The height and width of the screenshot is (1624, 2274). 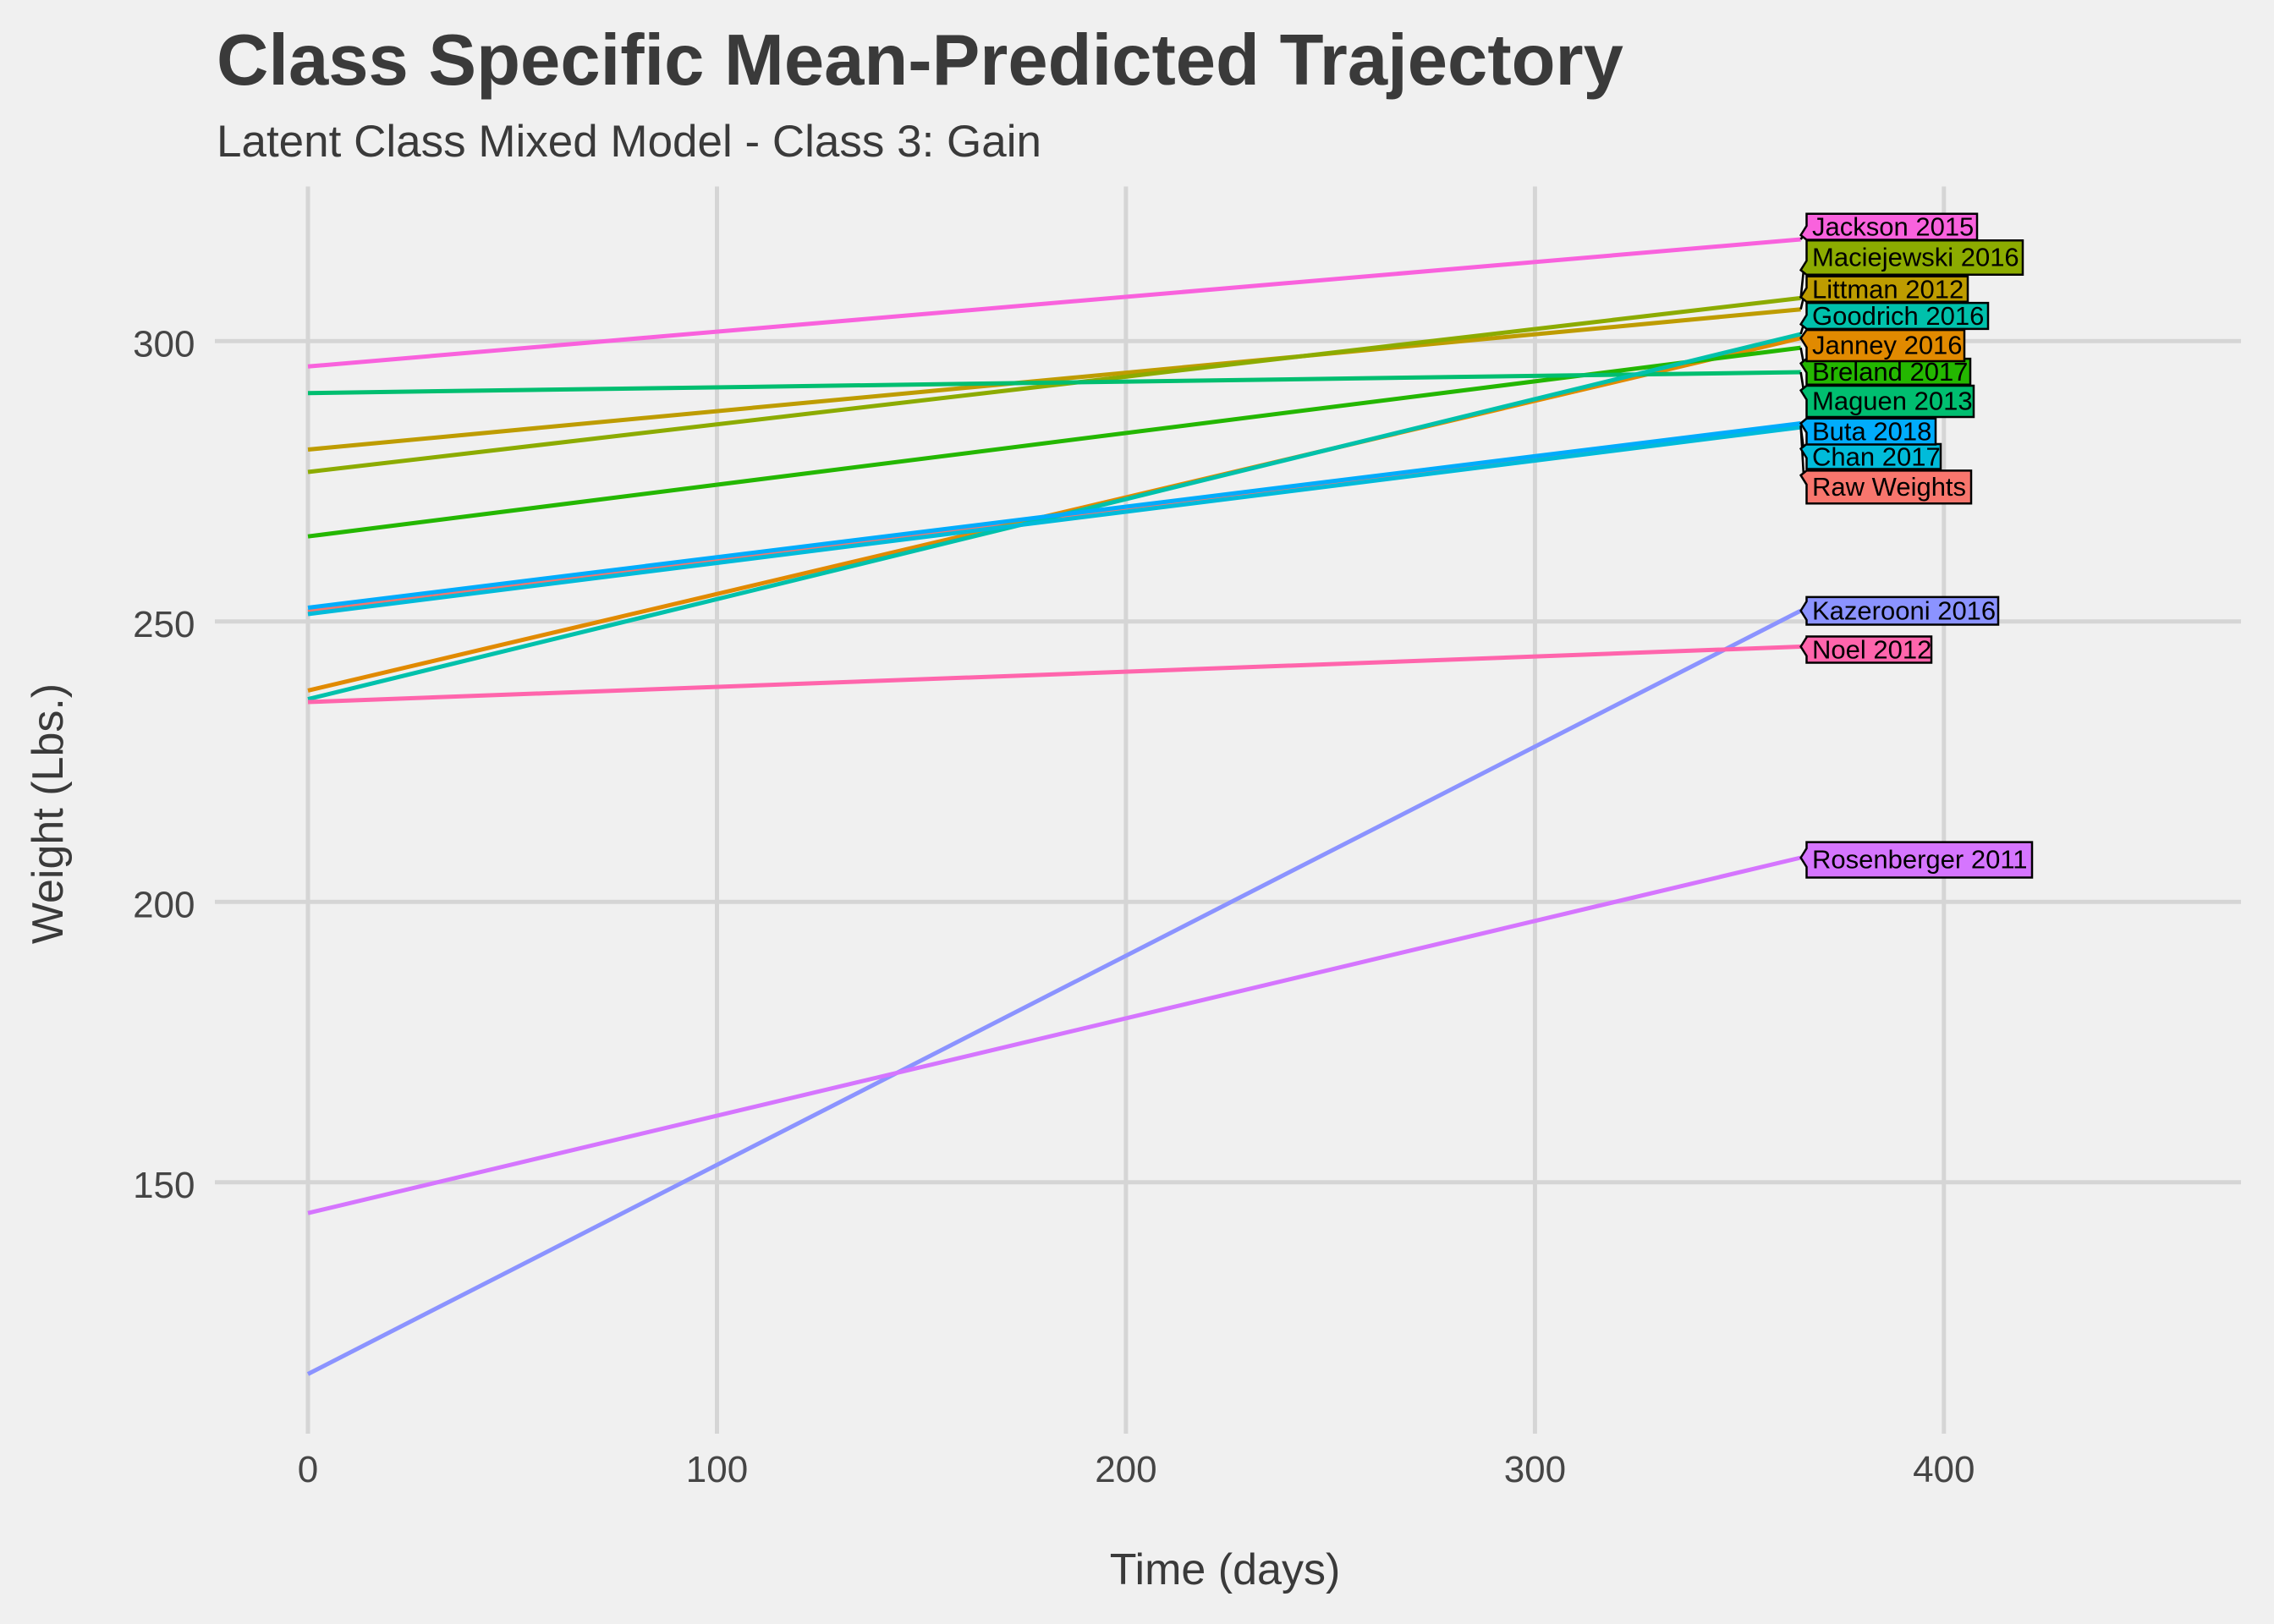 What do you see at coordinates (717, 1469) in the screenshot?
I see `svg-text: 100` at bounding box center [717, 1469].